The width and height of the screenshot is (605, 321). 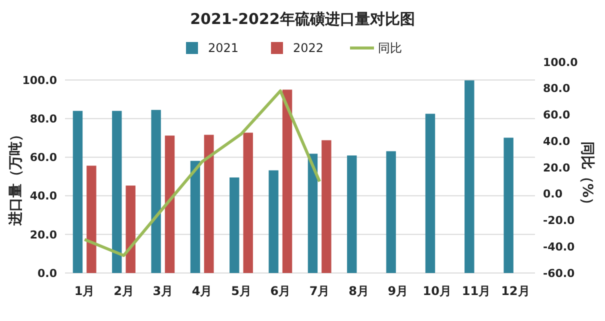 I want to click on y-tick-label: 60.0, so click(x=44, y=157).